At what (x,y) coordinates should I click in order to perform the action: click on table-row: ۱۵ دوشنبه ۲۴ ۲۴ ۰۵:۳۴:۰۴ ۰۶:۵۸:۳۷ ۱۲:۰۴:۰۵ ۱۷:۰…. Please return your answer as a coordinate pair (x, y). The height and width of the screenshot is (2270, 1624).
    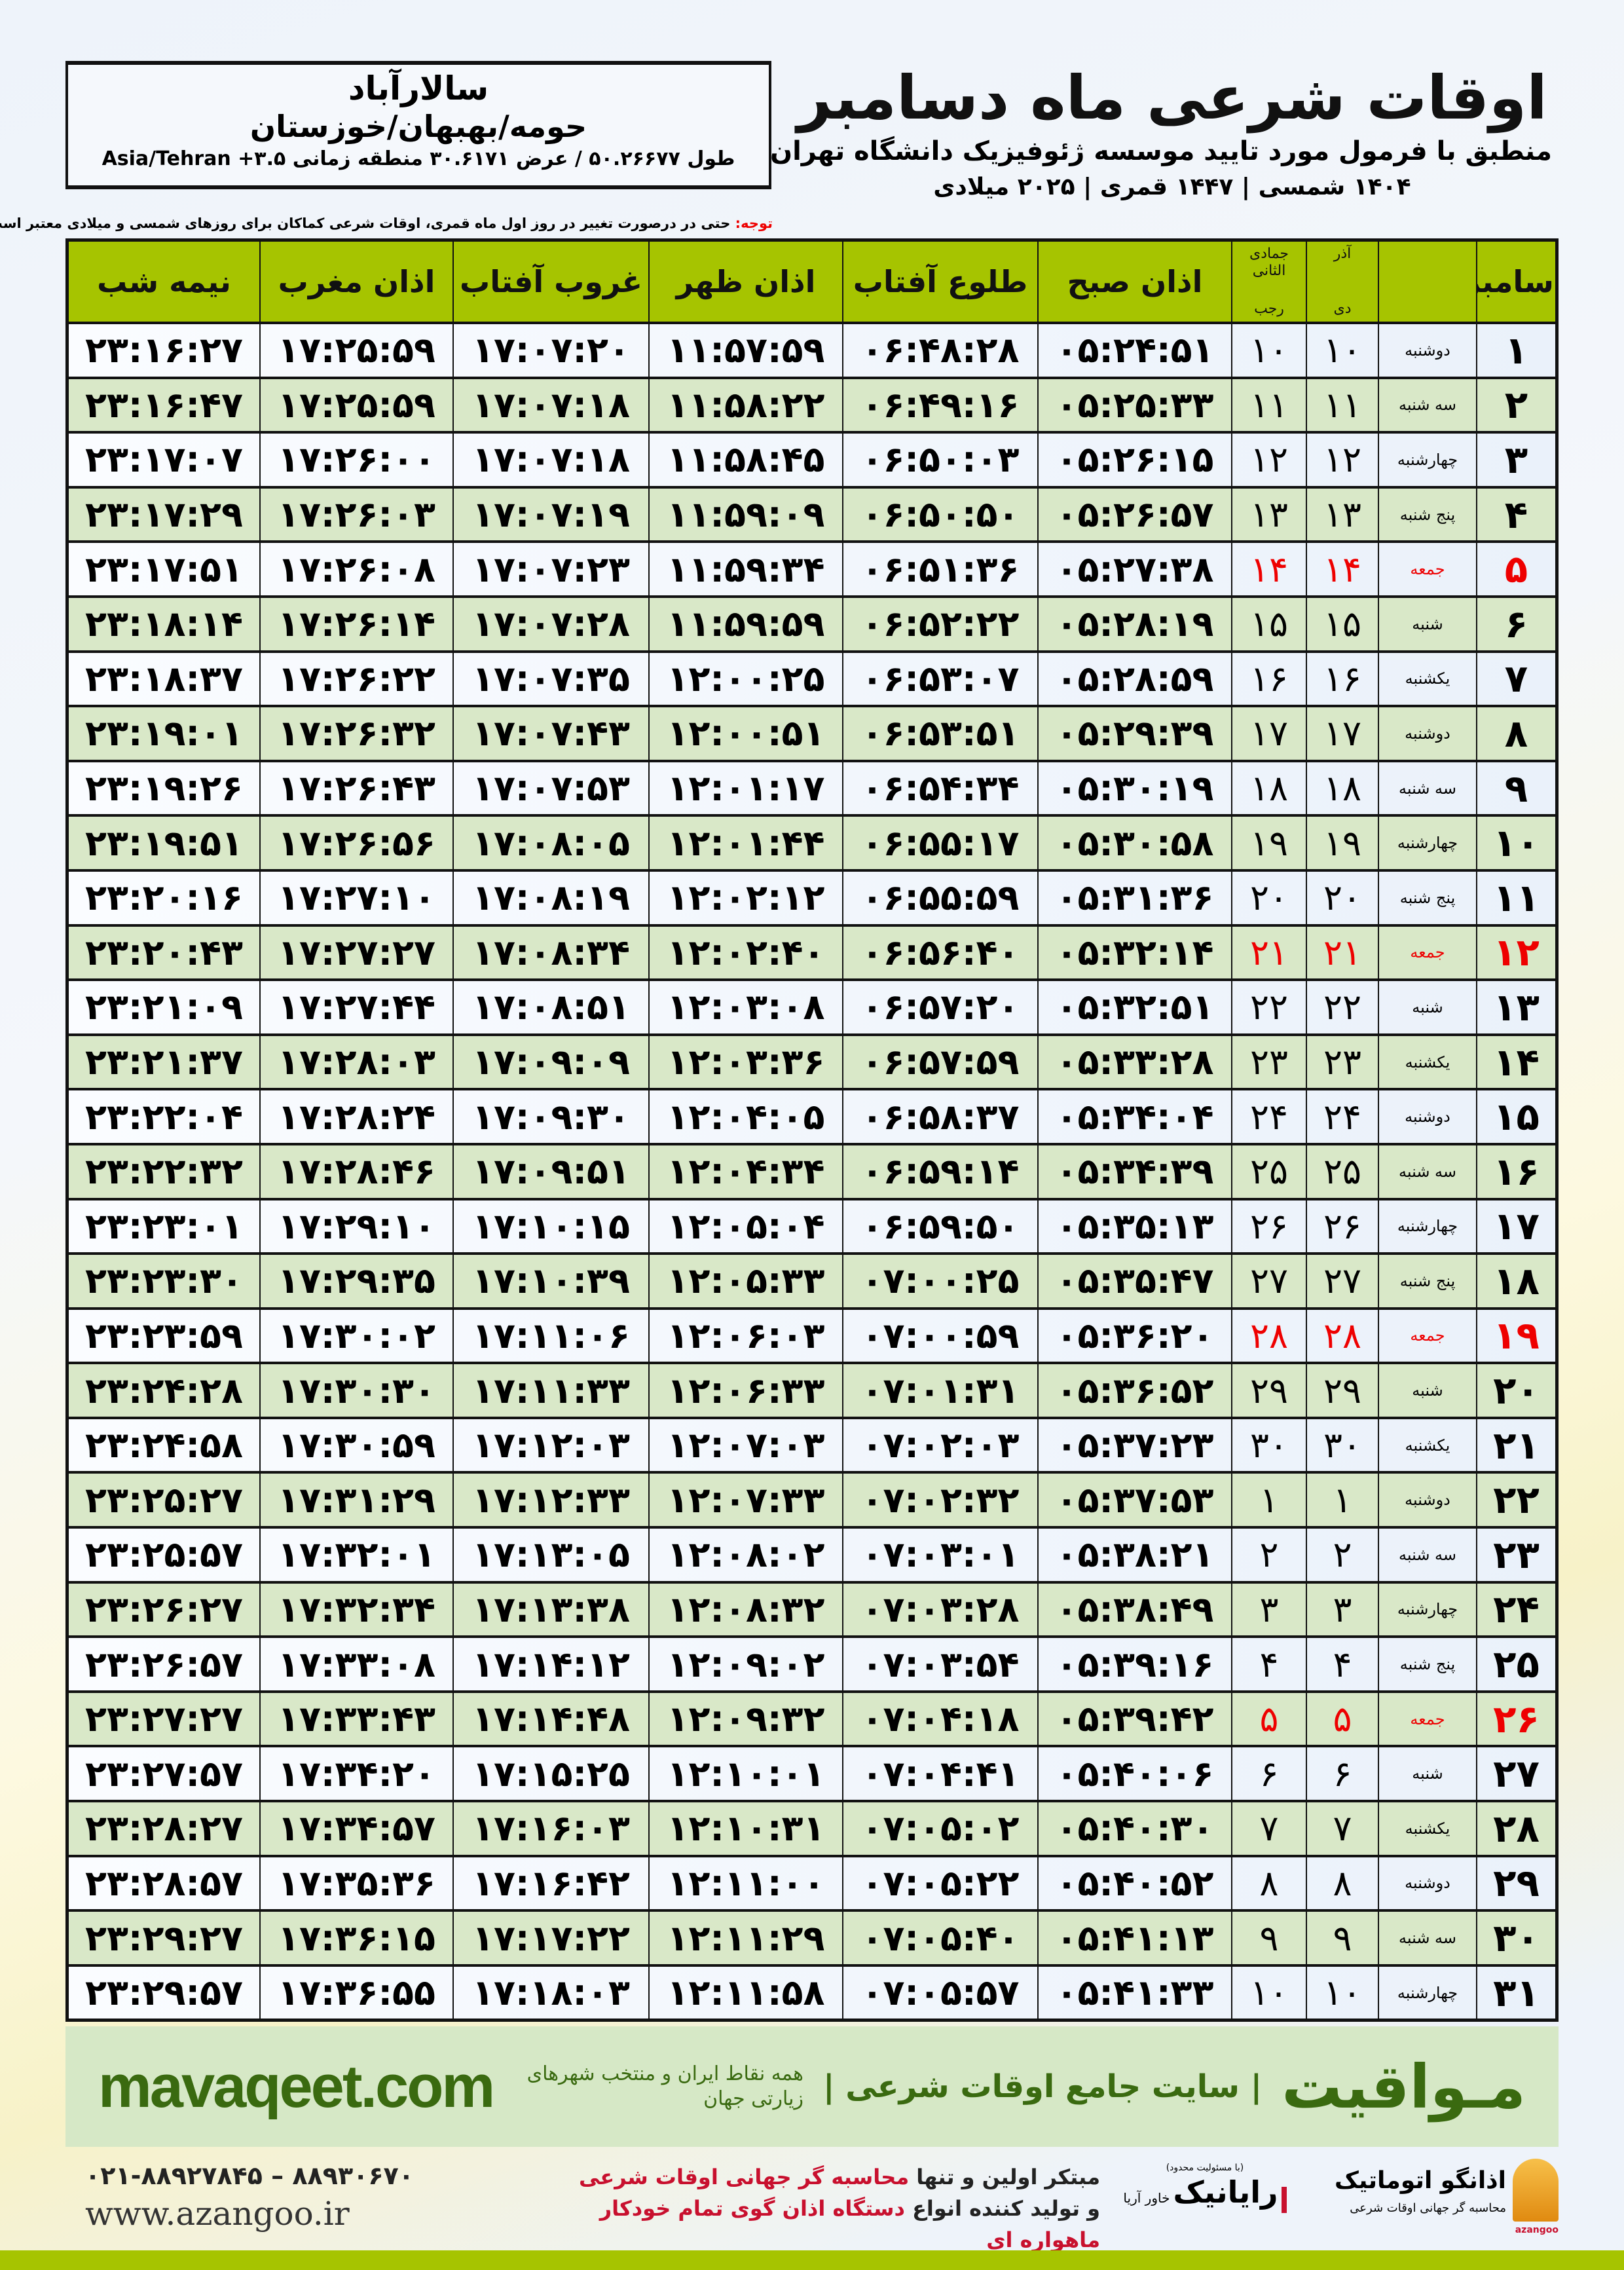
    Looking at the image, I should click on (812, 1115).